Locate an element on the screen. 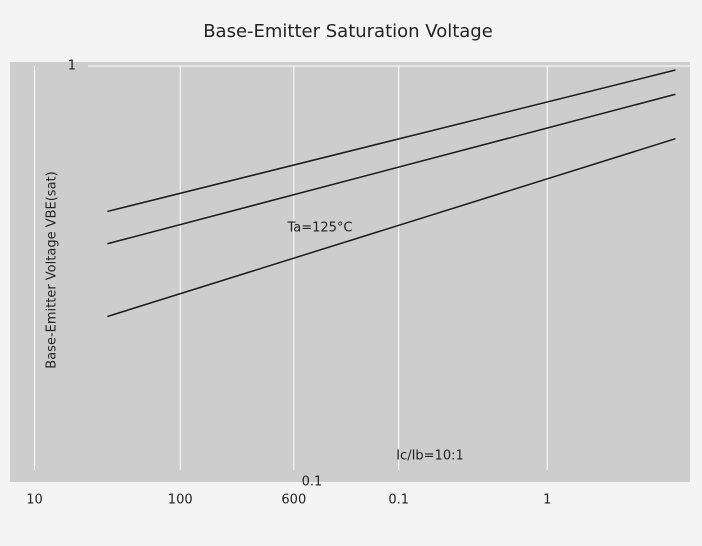 The height and width of the screenshot is (546, 702). x-tick-label: 0.1 is located at coordinates (398, 500).